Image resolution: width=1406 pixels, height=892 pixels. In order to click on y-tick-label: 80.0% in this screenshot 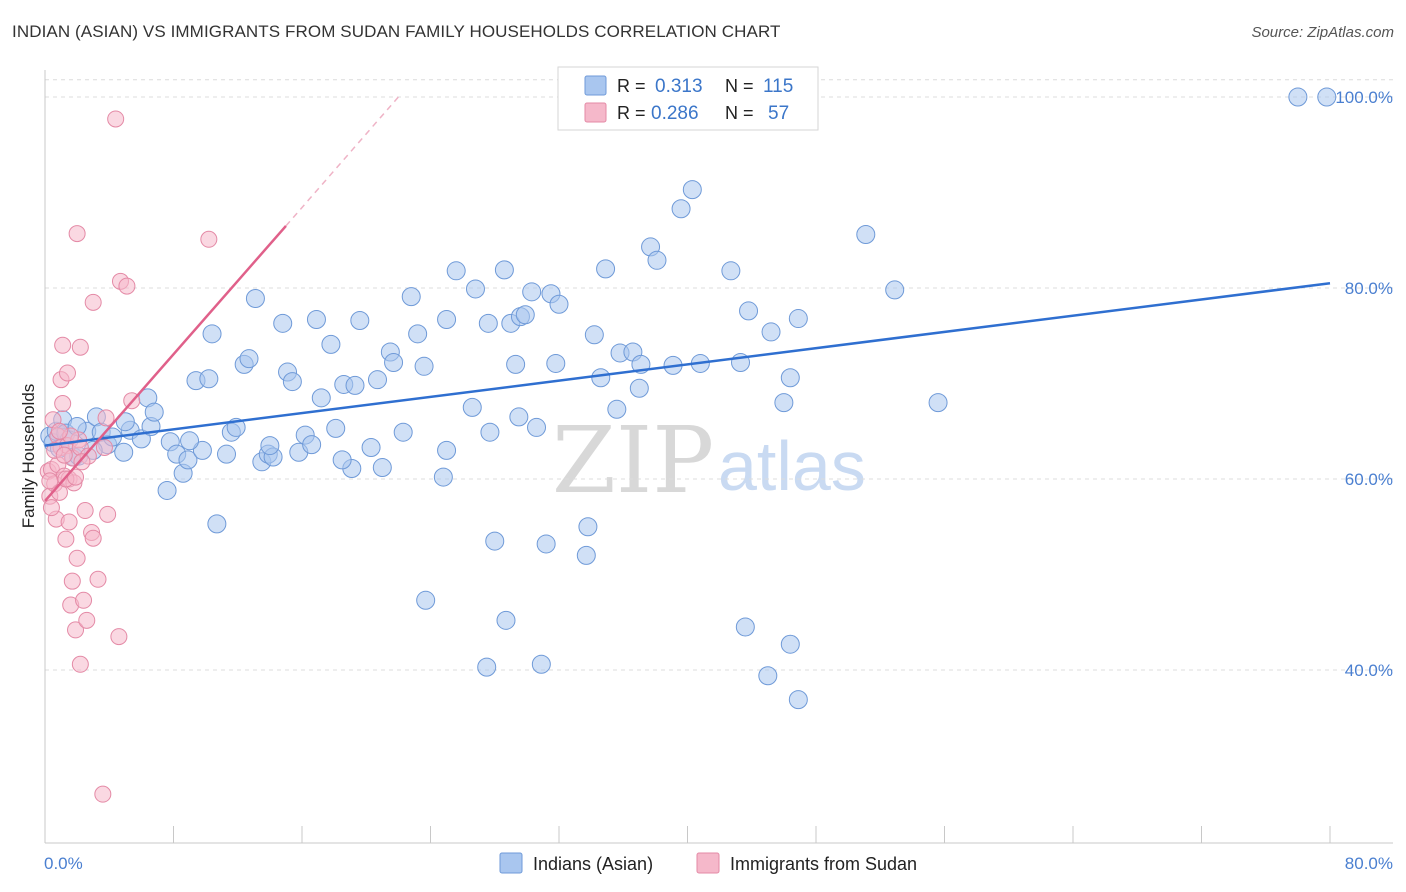, I will do `click(1369, 288)`.